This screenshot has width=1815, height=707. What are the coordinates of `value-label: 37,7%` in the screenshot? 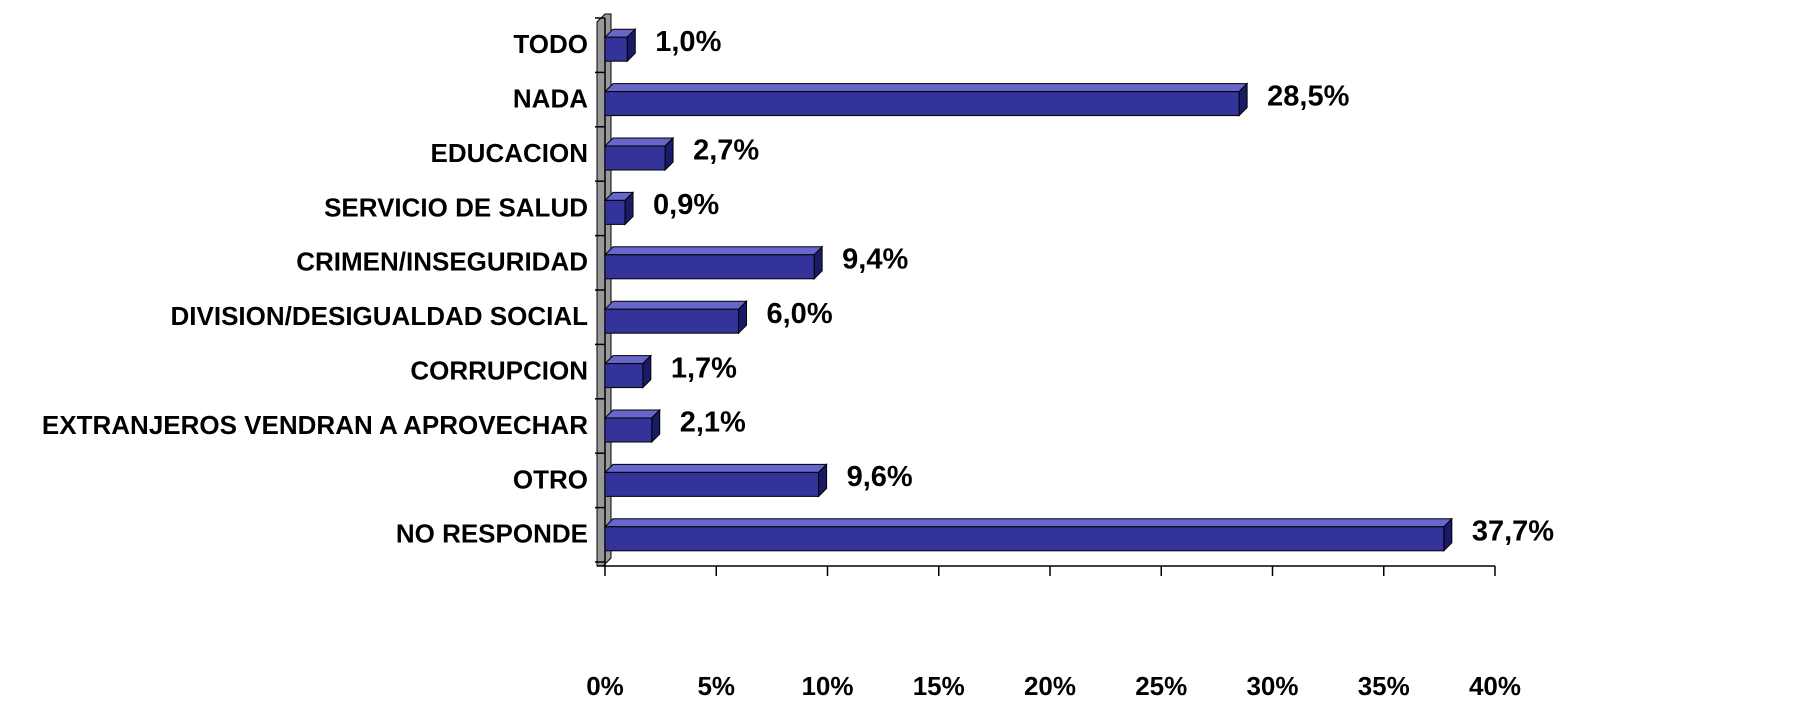 It's located at (1513, 531).